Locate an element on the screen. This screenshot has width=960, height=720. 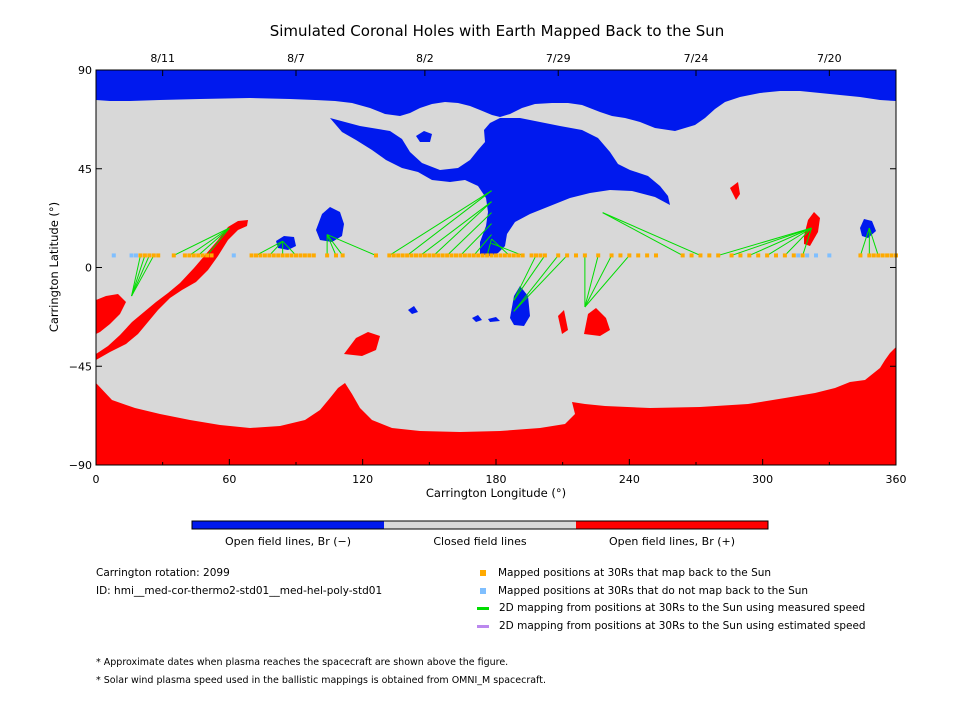
left-positive-edge-region is located at coordinates (111, 314).